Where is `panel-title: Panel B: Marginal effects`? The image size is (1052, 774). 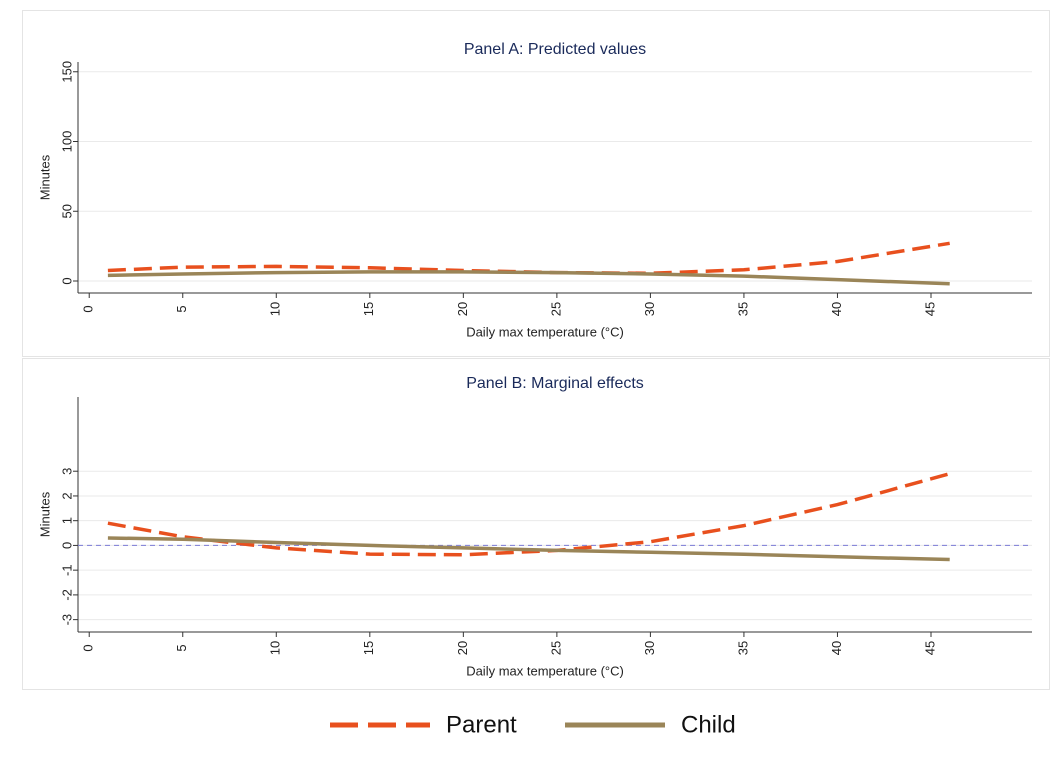
panel-title: Panel B: Marginal effects is located at coordinates (555, 383).